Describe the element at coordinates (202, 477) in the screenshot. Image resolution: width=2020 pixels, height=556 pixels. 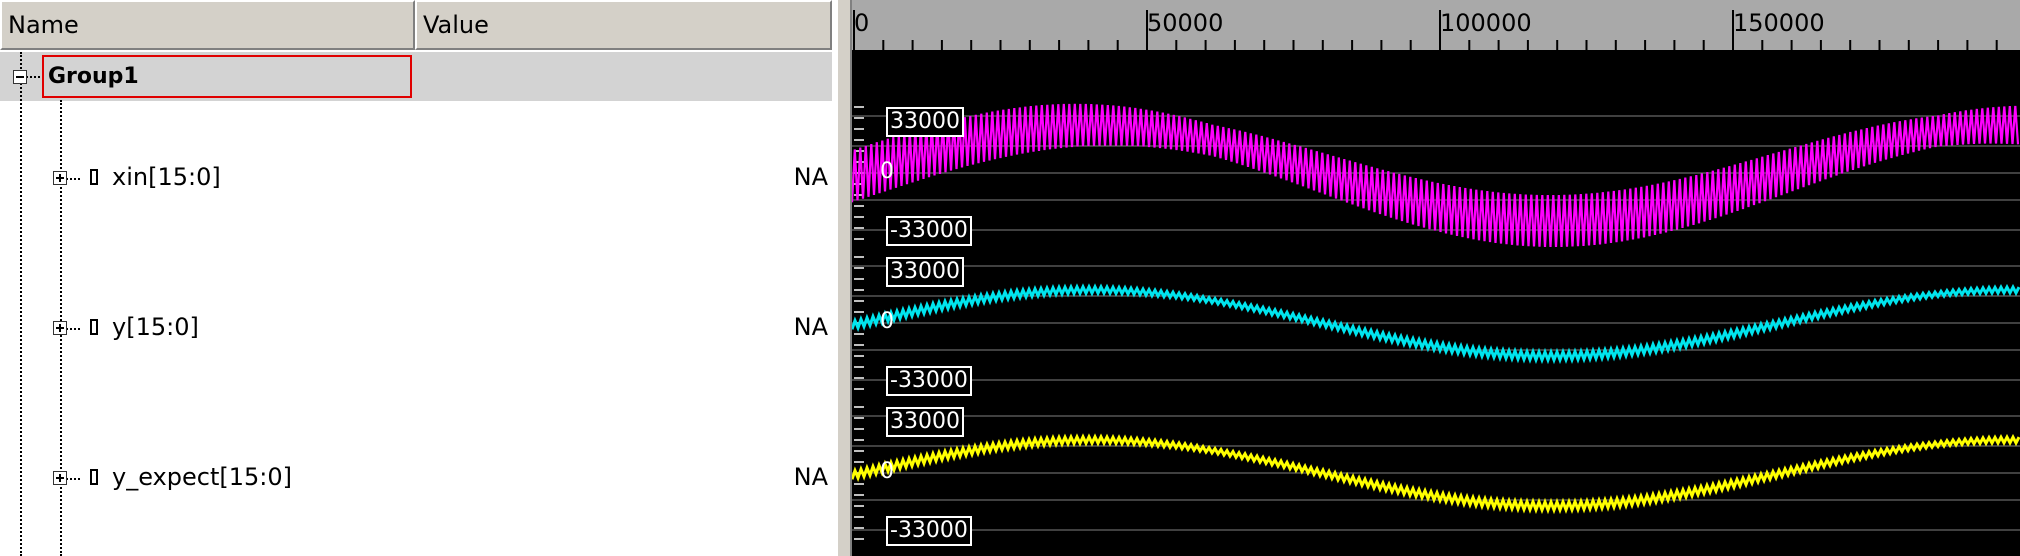
I see `signal-name-y-expect: y_expect[15:0]` at that location.